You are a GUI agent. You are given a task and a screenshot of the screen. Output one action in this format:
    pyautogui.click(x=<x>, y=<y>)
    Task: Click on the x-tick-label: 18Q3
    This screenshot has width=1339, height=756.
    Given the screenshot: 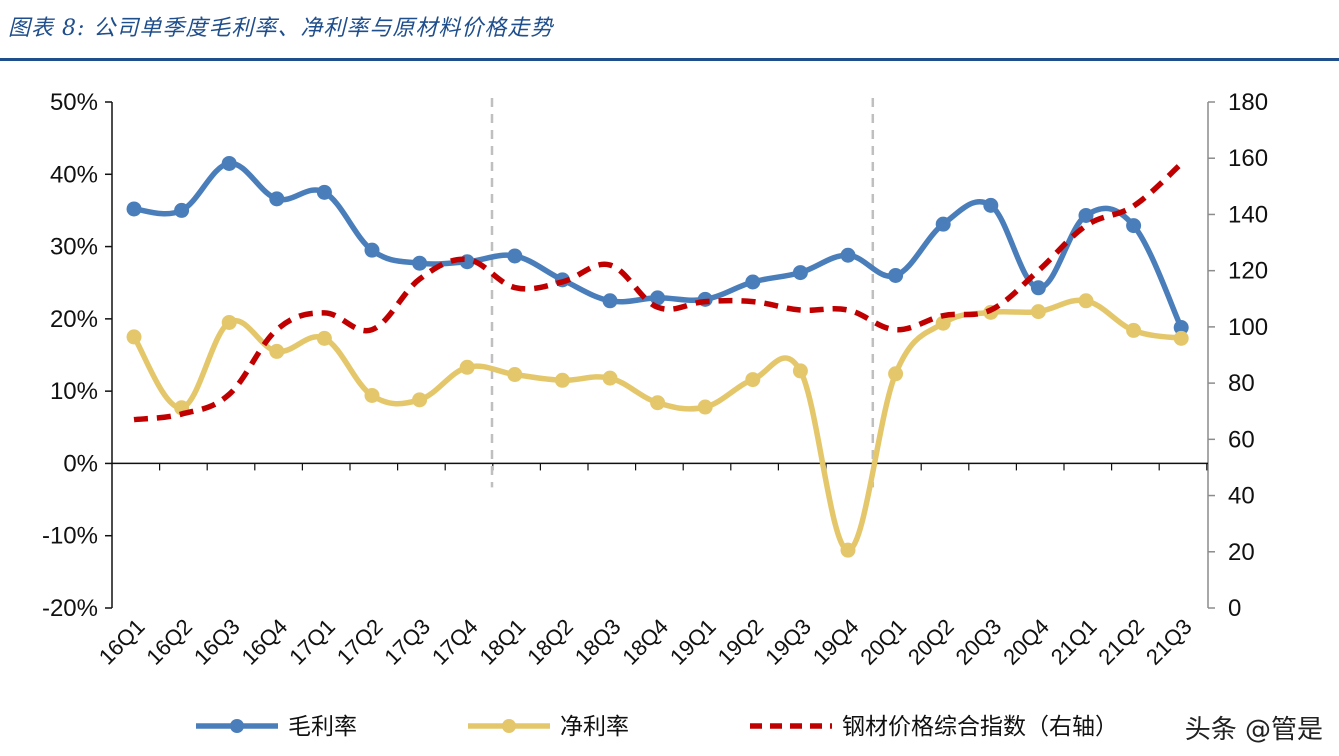 What is the action you would take?
    pyautogui.click(x=598, y=642)
    